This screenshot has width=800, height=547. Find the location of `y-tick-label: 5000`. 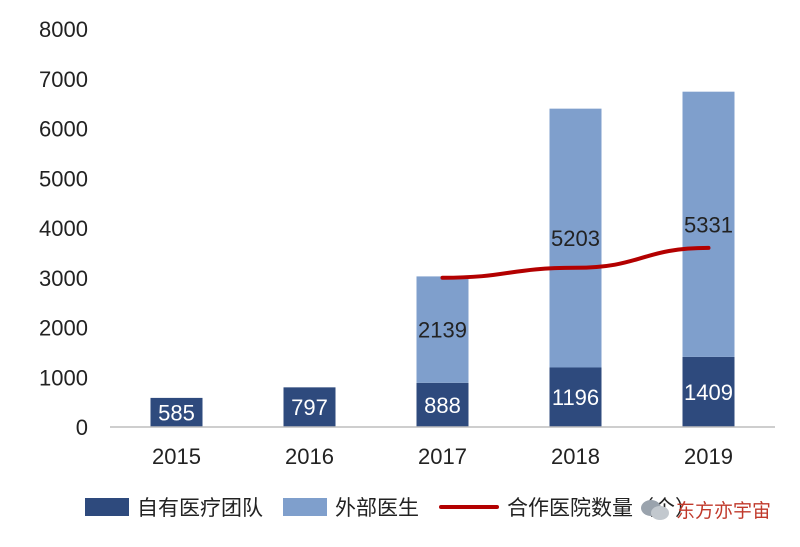

y-tick-label: 5000 is located at coordinates (63, 178).